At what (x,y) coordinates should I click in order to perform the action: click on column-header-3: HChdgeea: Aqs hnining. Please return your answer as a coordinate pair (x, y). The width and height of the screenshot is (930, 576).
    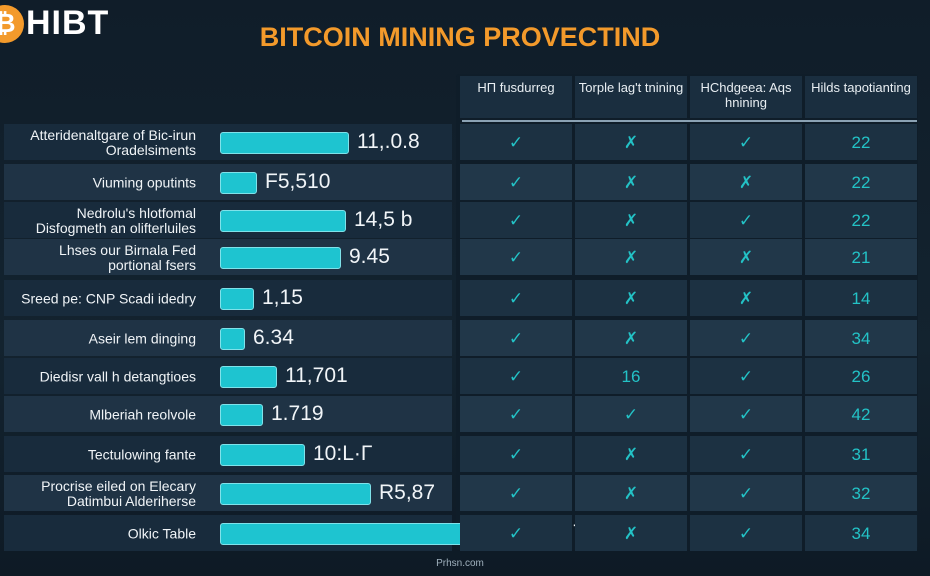
    Looking at the image, I should click on (746, 97).